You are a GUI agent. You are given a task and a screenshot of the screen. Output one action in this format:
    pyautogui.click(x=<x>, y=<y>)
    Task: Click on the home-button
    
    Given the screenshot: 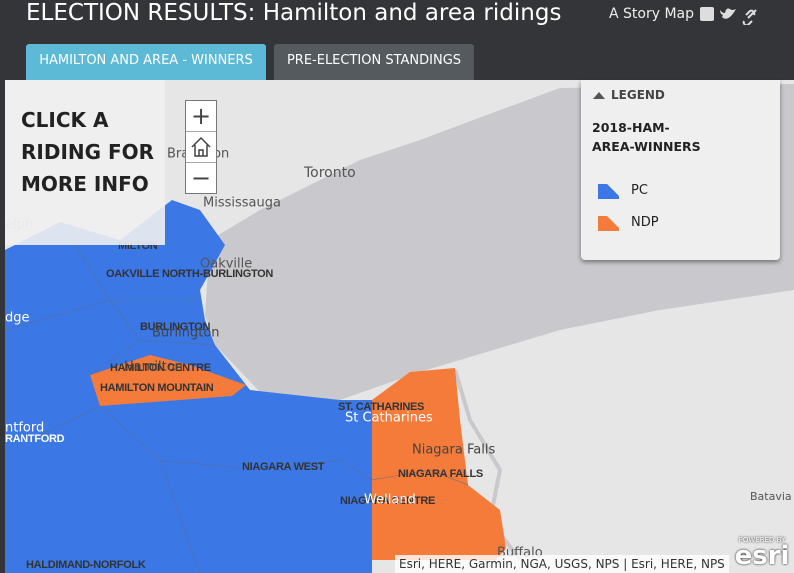 What is the action you would take?
    pyautogui.click(x=201, y=147)
    